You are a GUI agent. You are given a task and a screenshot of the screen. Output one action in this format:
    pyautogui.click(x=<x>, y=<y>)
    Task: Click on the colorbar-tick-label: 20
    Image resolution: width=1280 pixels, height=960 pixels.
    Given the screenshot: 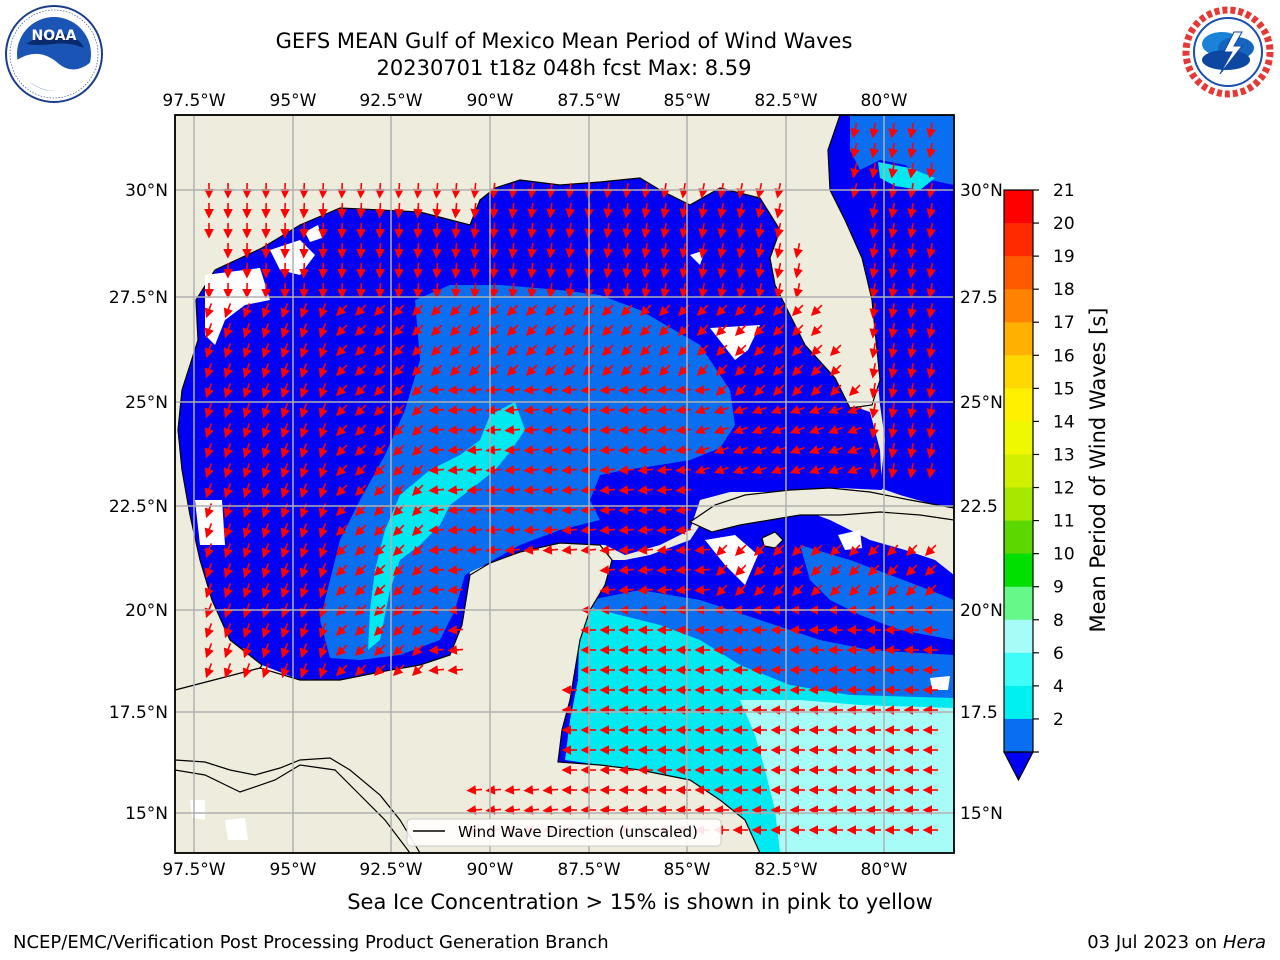 What is the action you would take?
    pyautogui.click(x=1064, y=224)
    